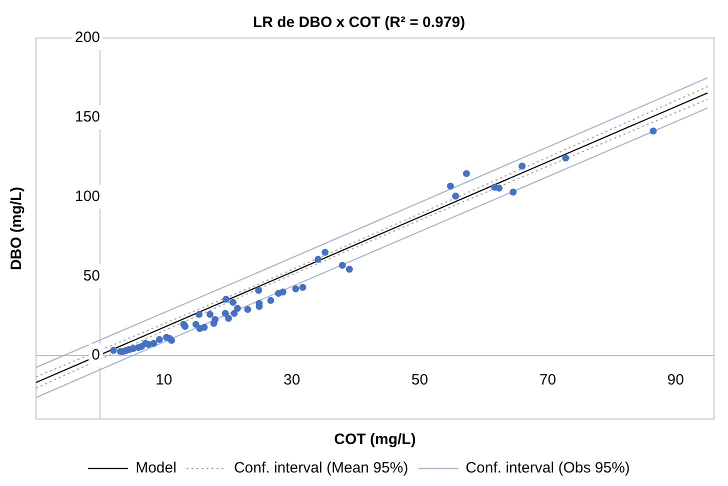 The width and height of the screenshot is (728, 486). What do you see at coordinates (91, 275) in the screenshot?
I see `y-tick-label: 50` at bounding box center [91, 275].